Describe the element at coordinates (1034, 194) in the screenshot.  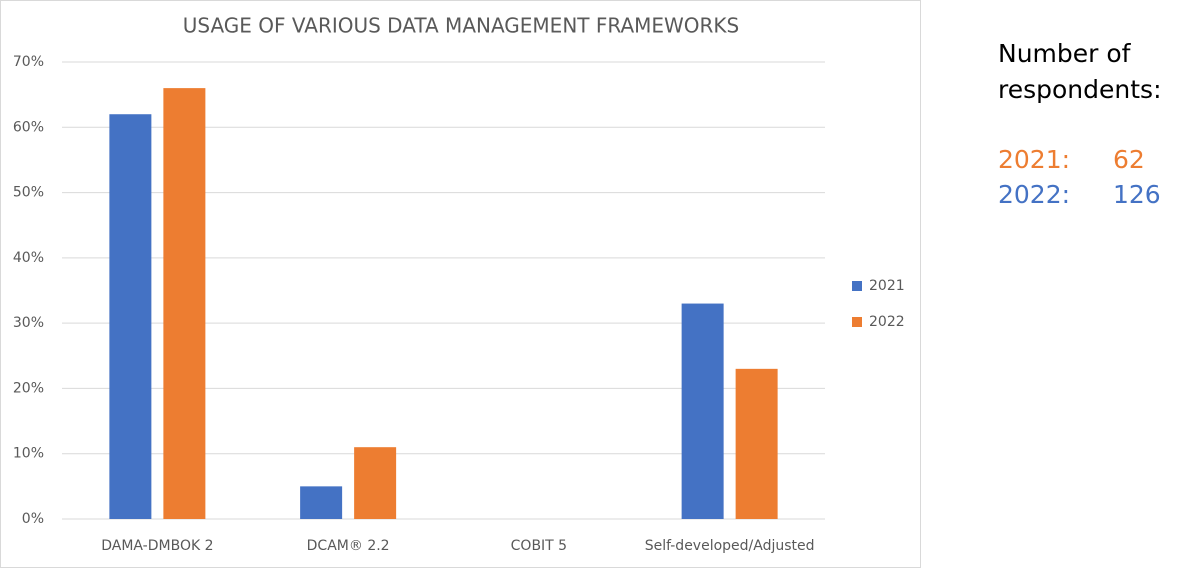
I see `note-label: 2022:` at that location.